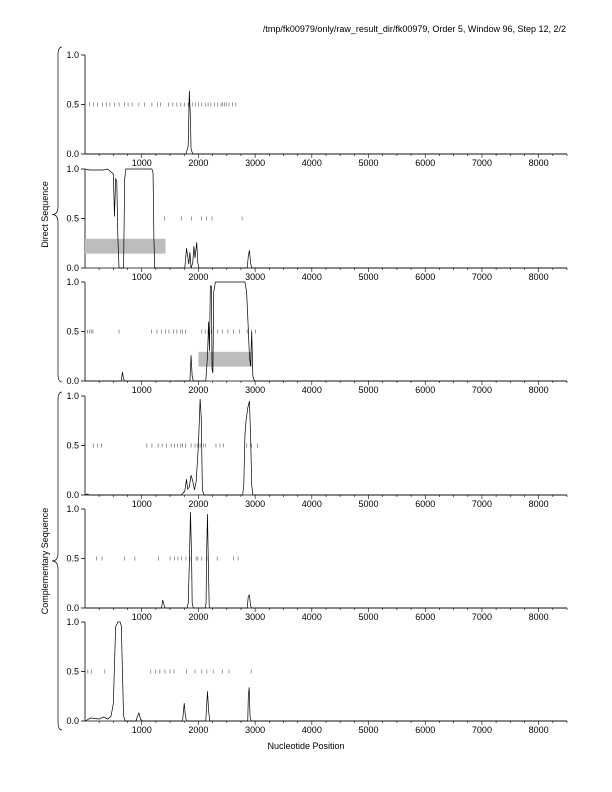 The height and width of the screenshot is (792, 612). I want to click on group-label: Complementary Sequence, so click(45, 561).